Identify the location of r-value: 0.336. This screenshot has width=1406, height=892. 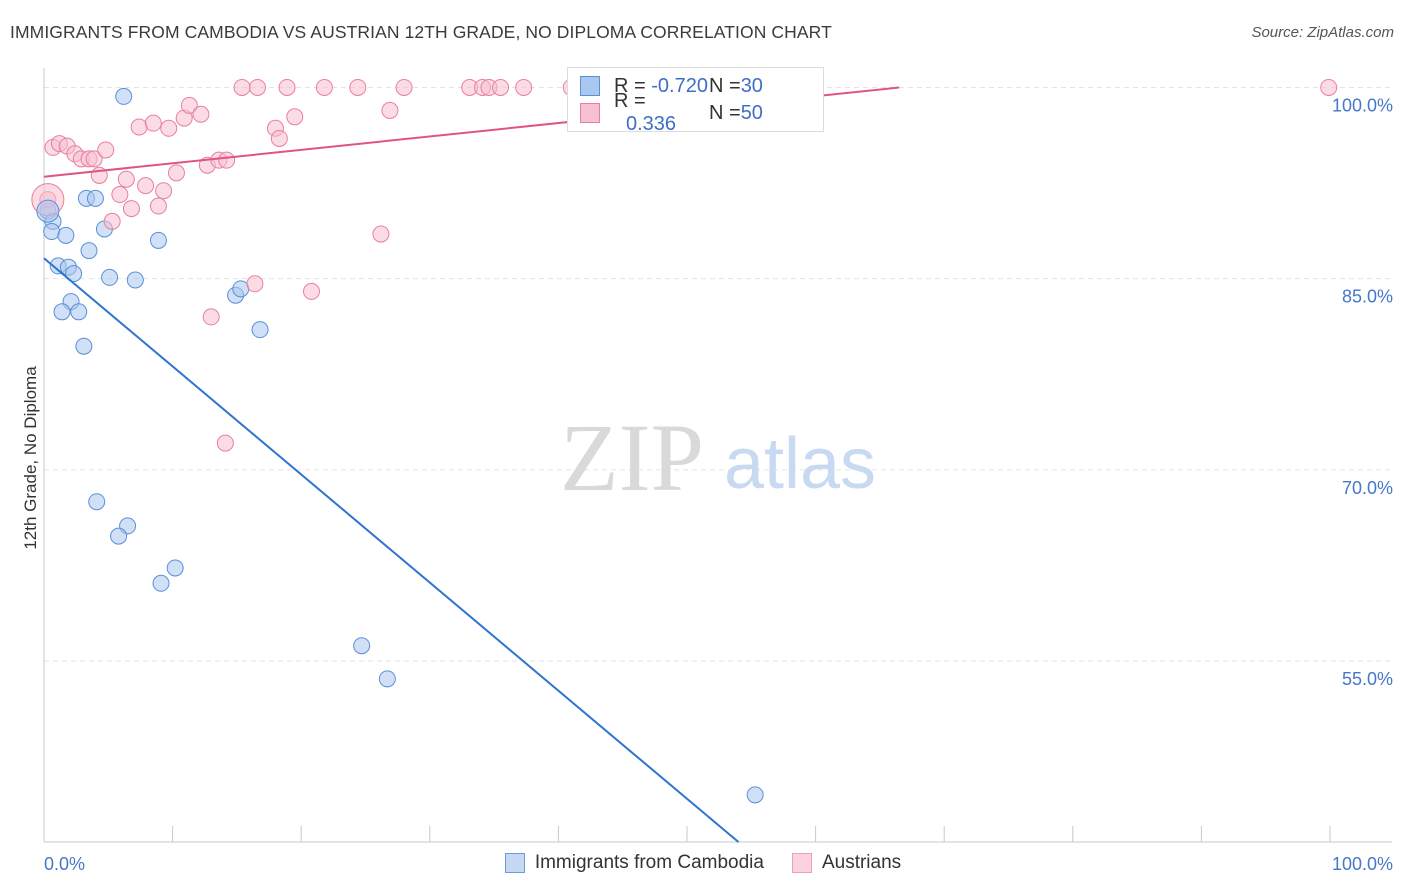
(651, 124).